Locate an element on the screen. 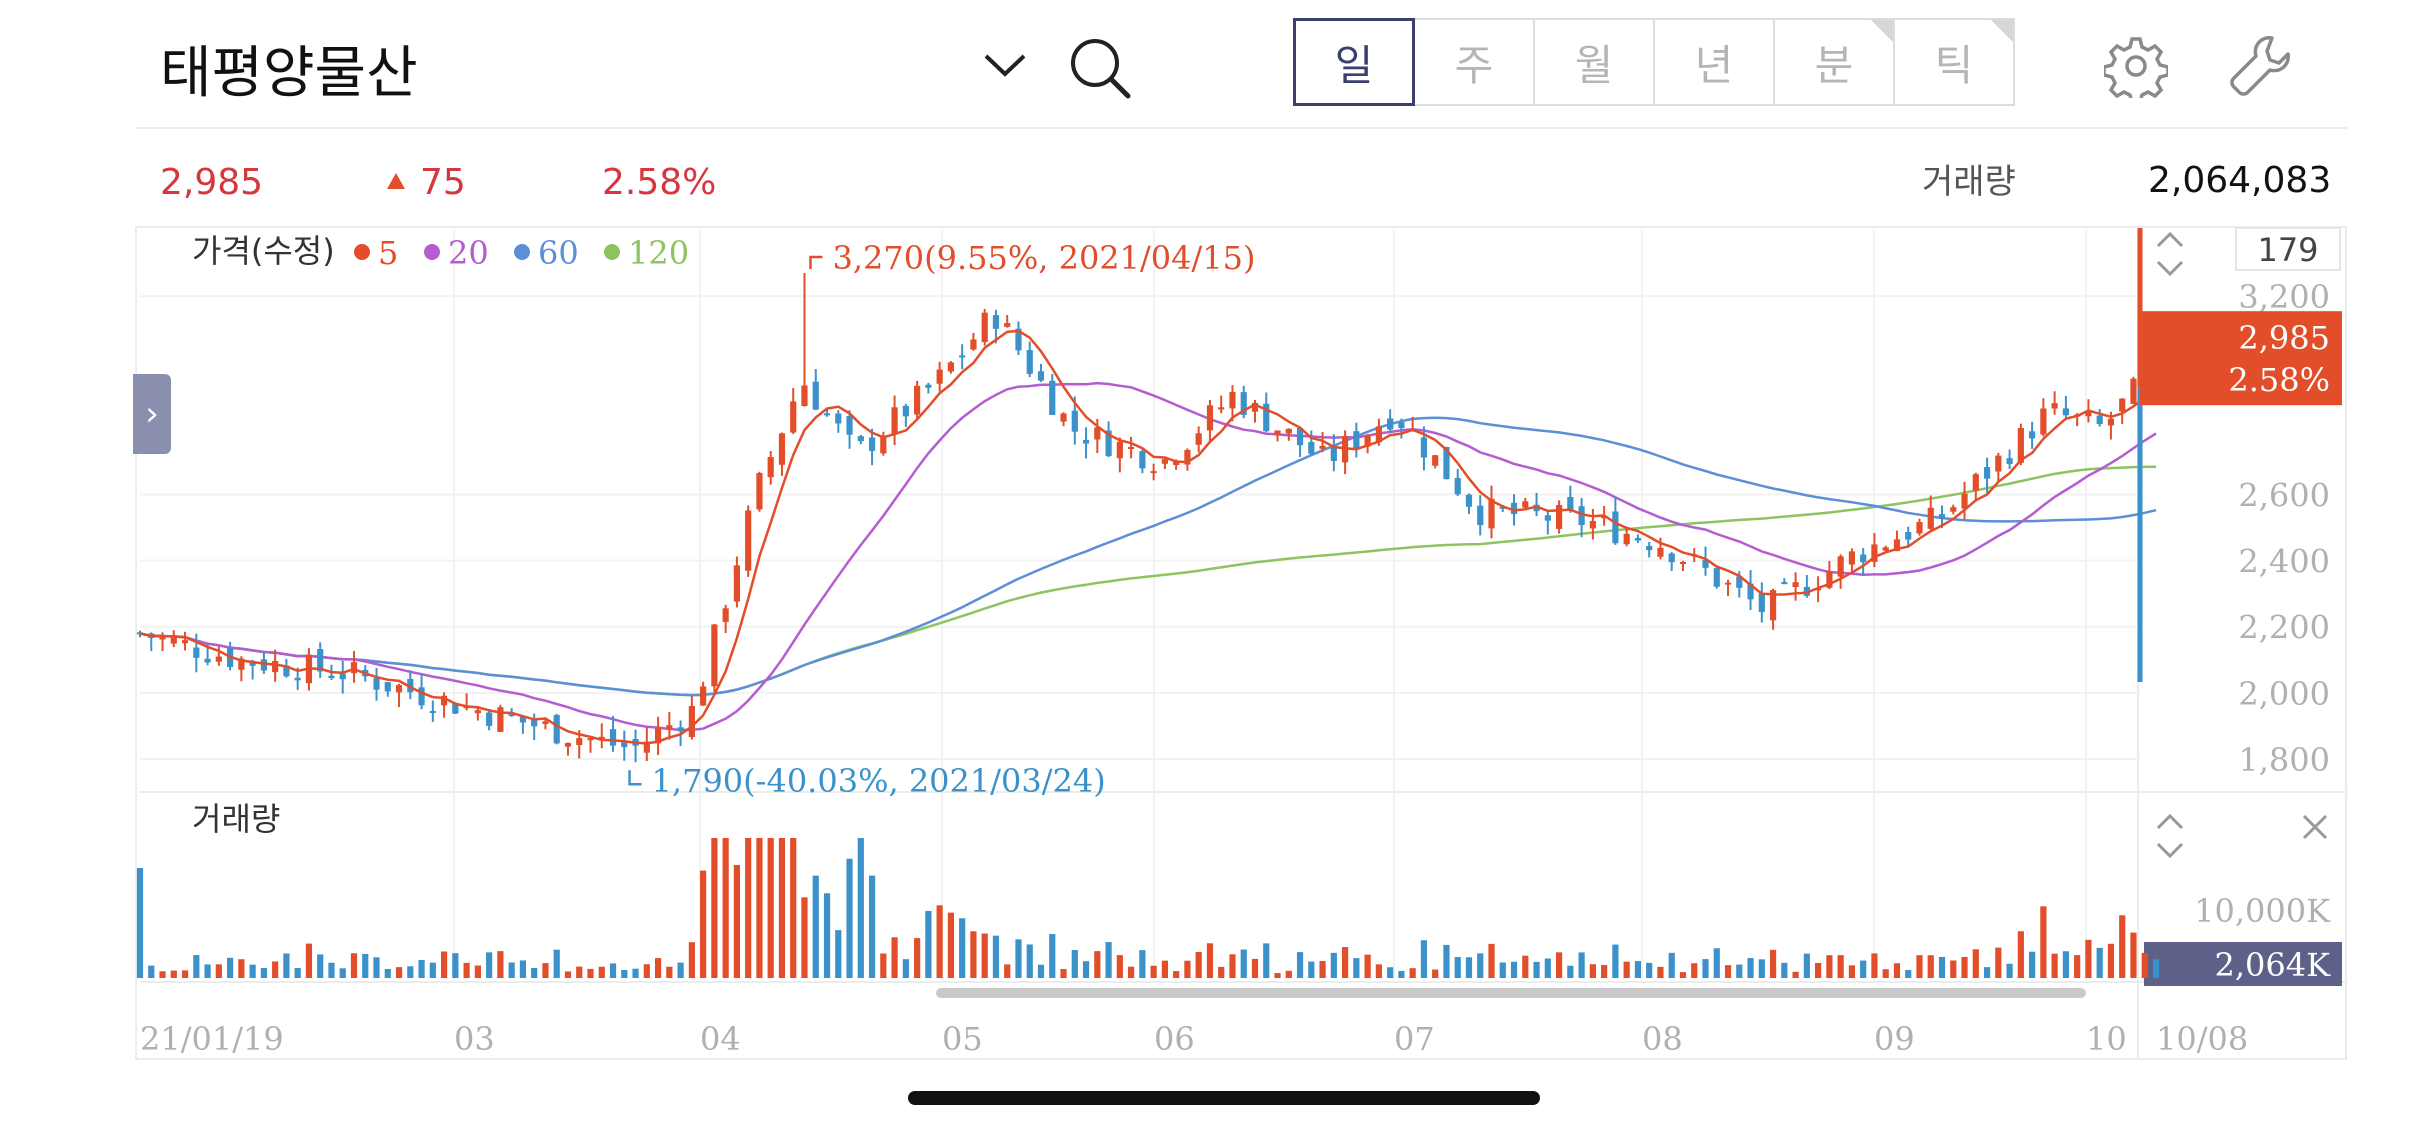 The image size is (2436, 1125). chevron-down-icon is located at coordinates (1005, 65).